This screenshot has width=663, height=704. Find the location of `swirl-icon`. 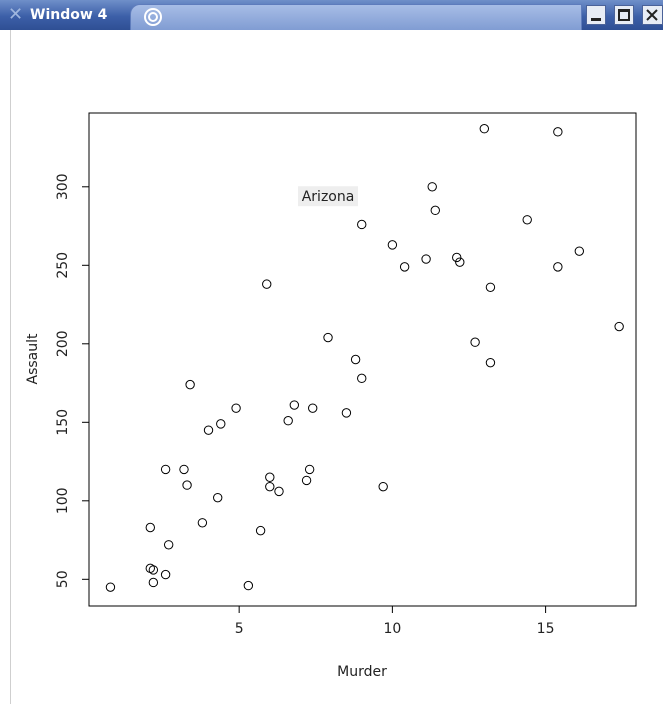

swirl-icon is located at coordinates (153, 17).